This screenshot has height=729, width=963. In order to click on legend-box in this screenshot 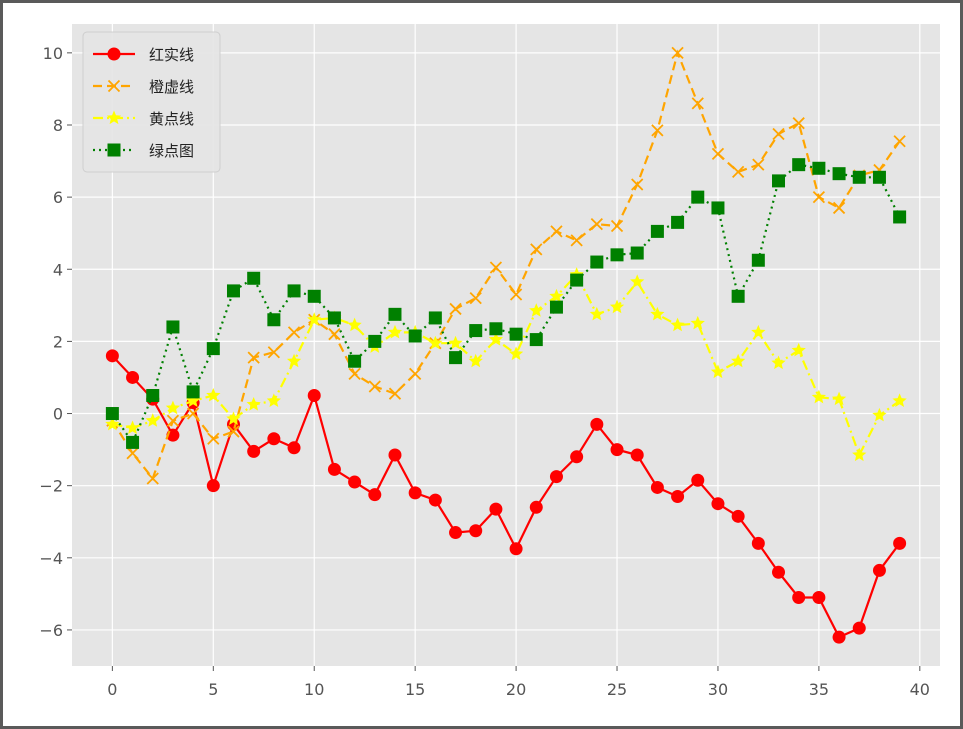, I will do `click(151, 102)`.